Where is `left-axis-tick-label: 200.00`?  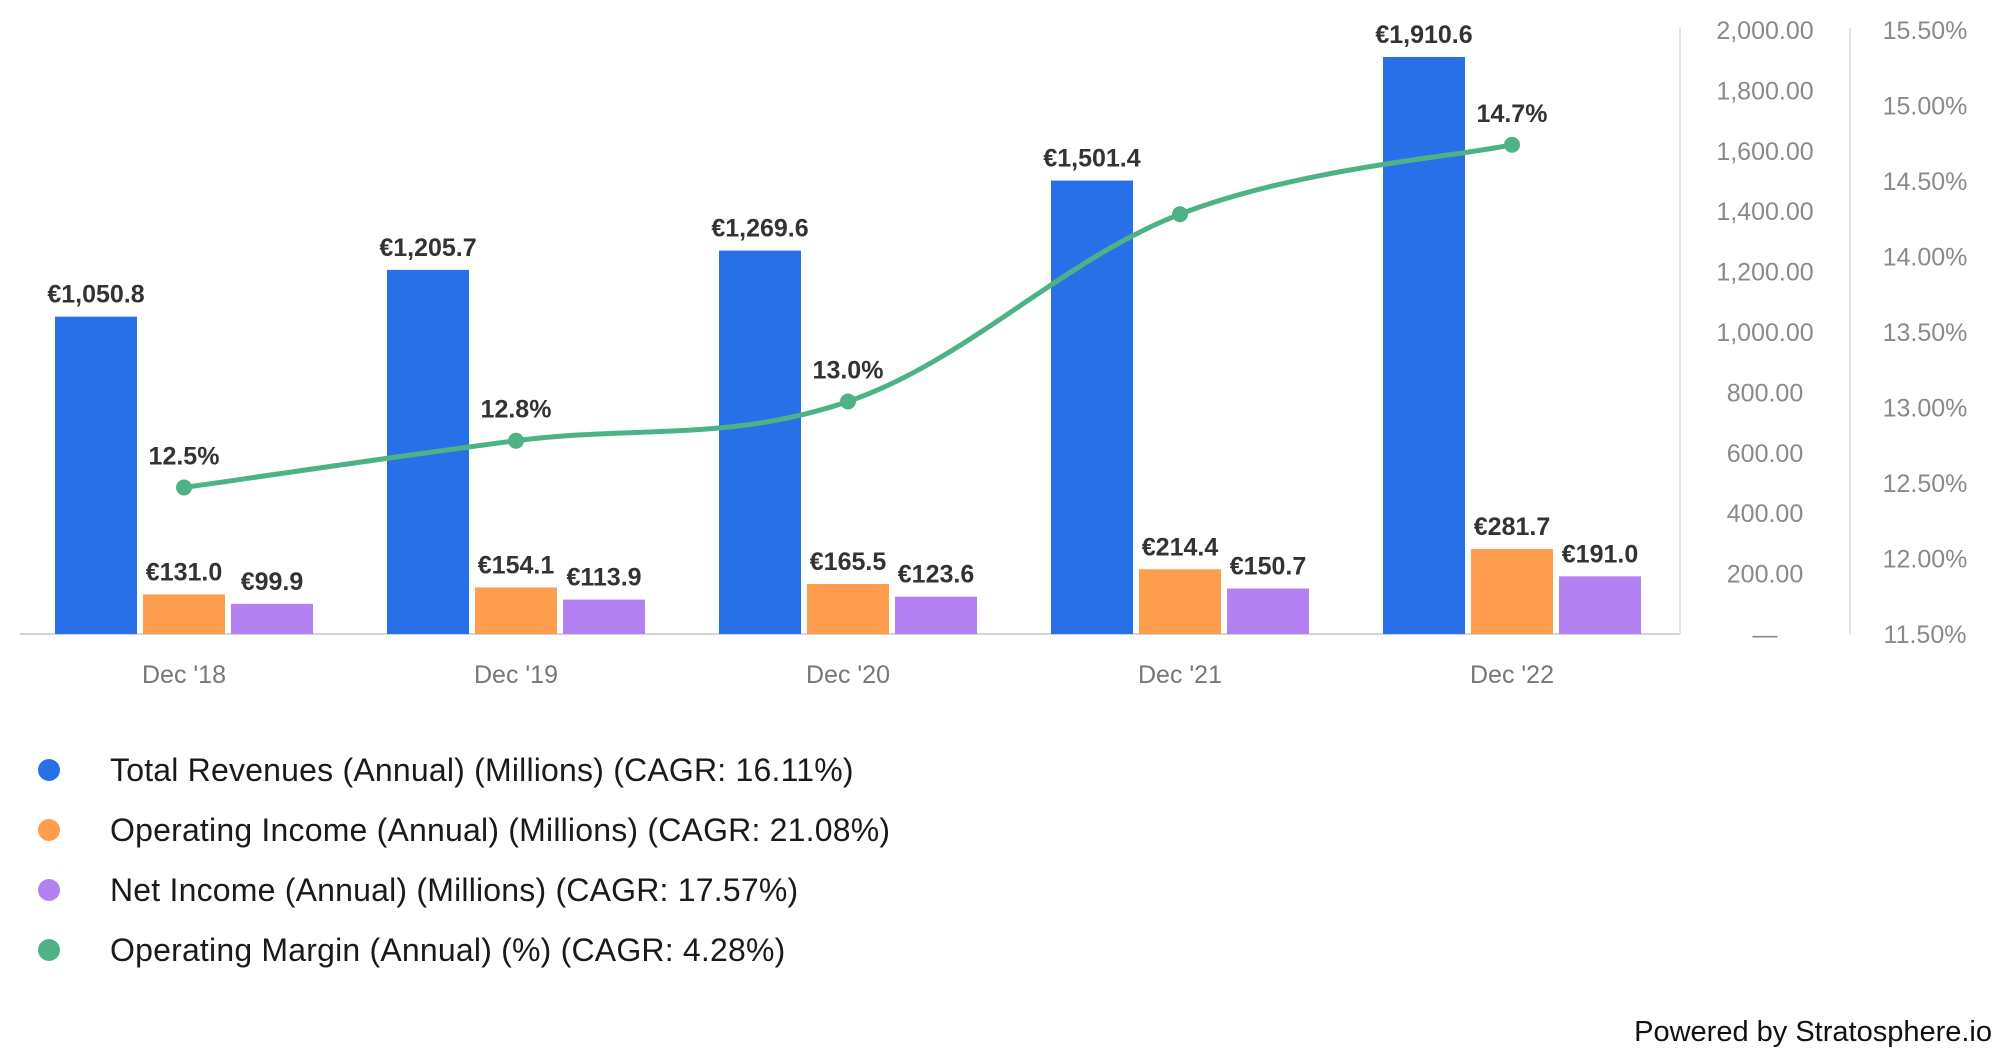
left-axis-tick-label: 200.00 is located at coordinates (1765, 575).